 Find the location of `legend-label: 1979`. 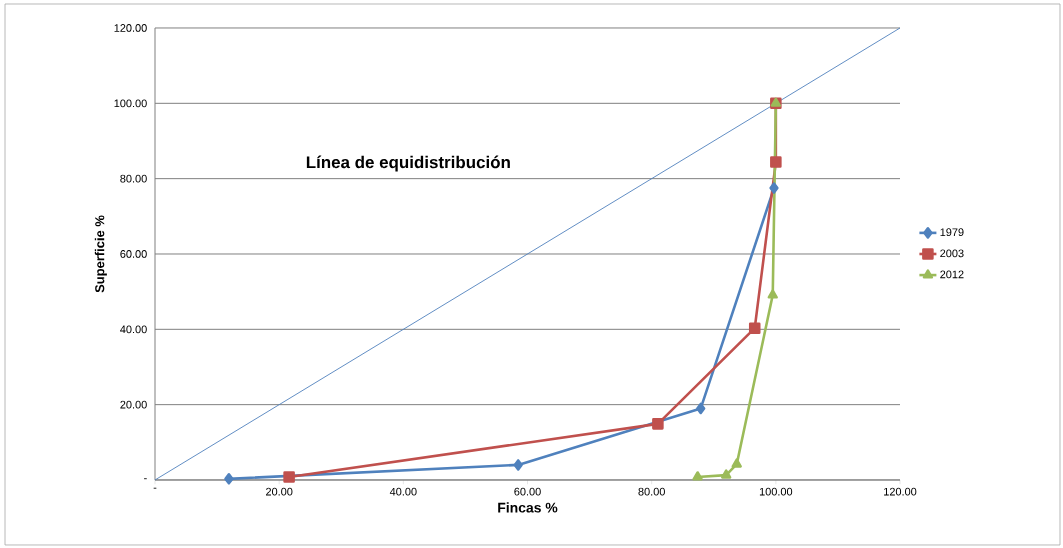

legend-label: 1979 is located at coordinates (952, 232).